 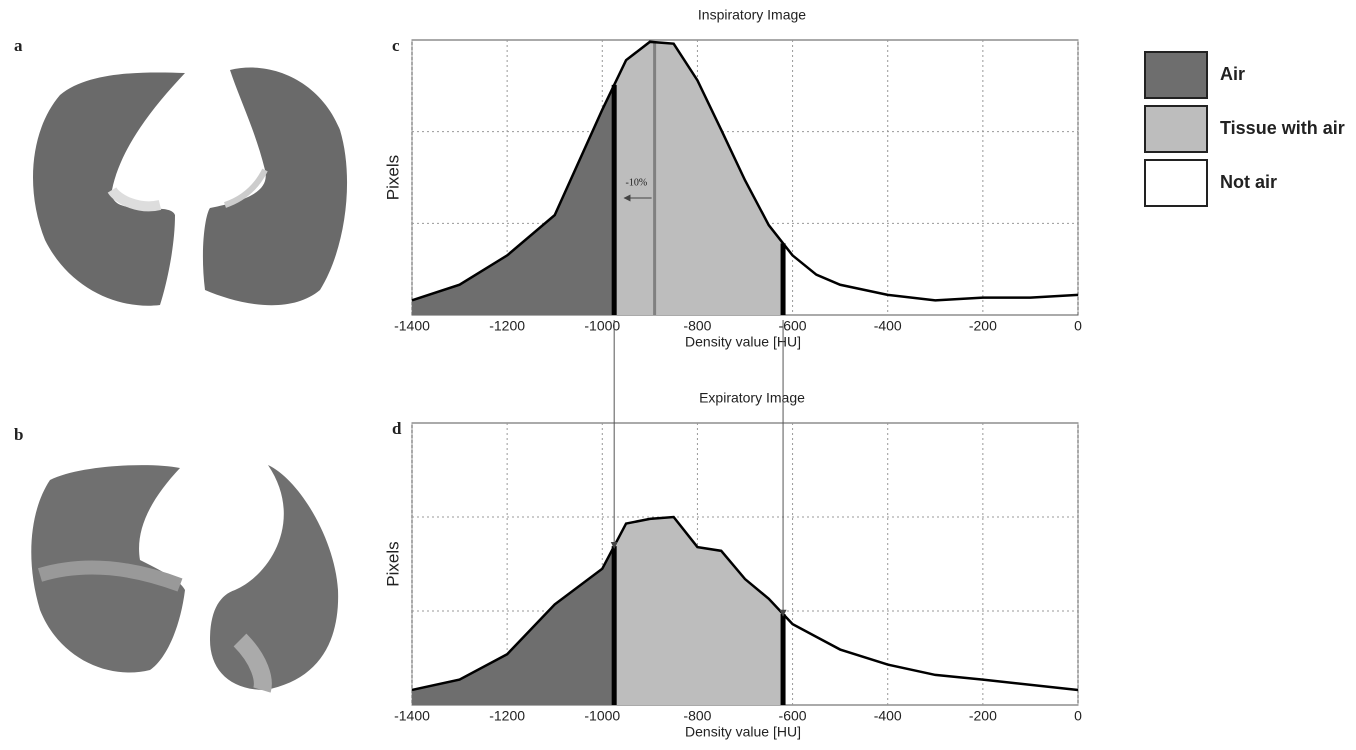 I want to click on legend: Air Tissue with air Not air, so click(x=1244, y=129).